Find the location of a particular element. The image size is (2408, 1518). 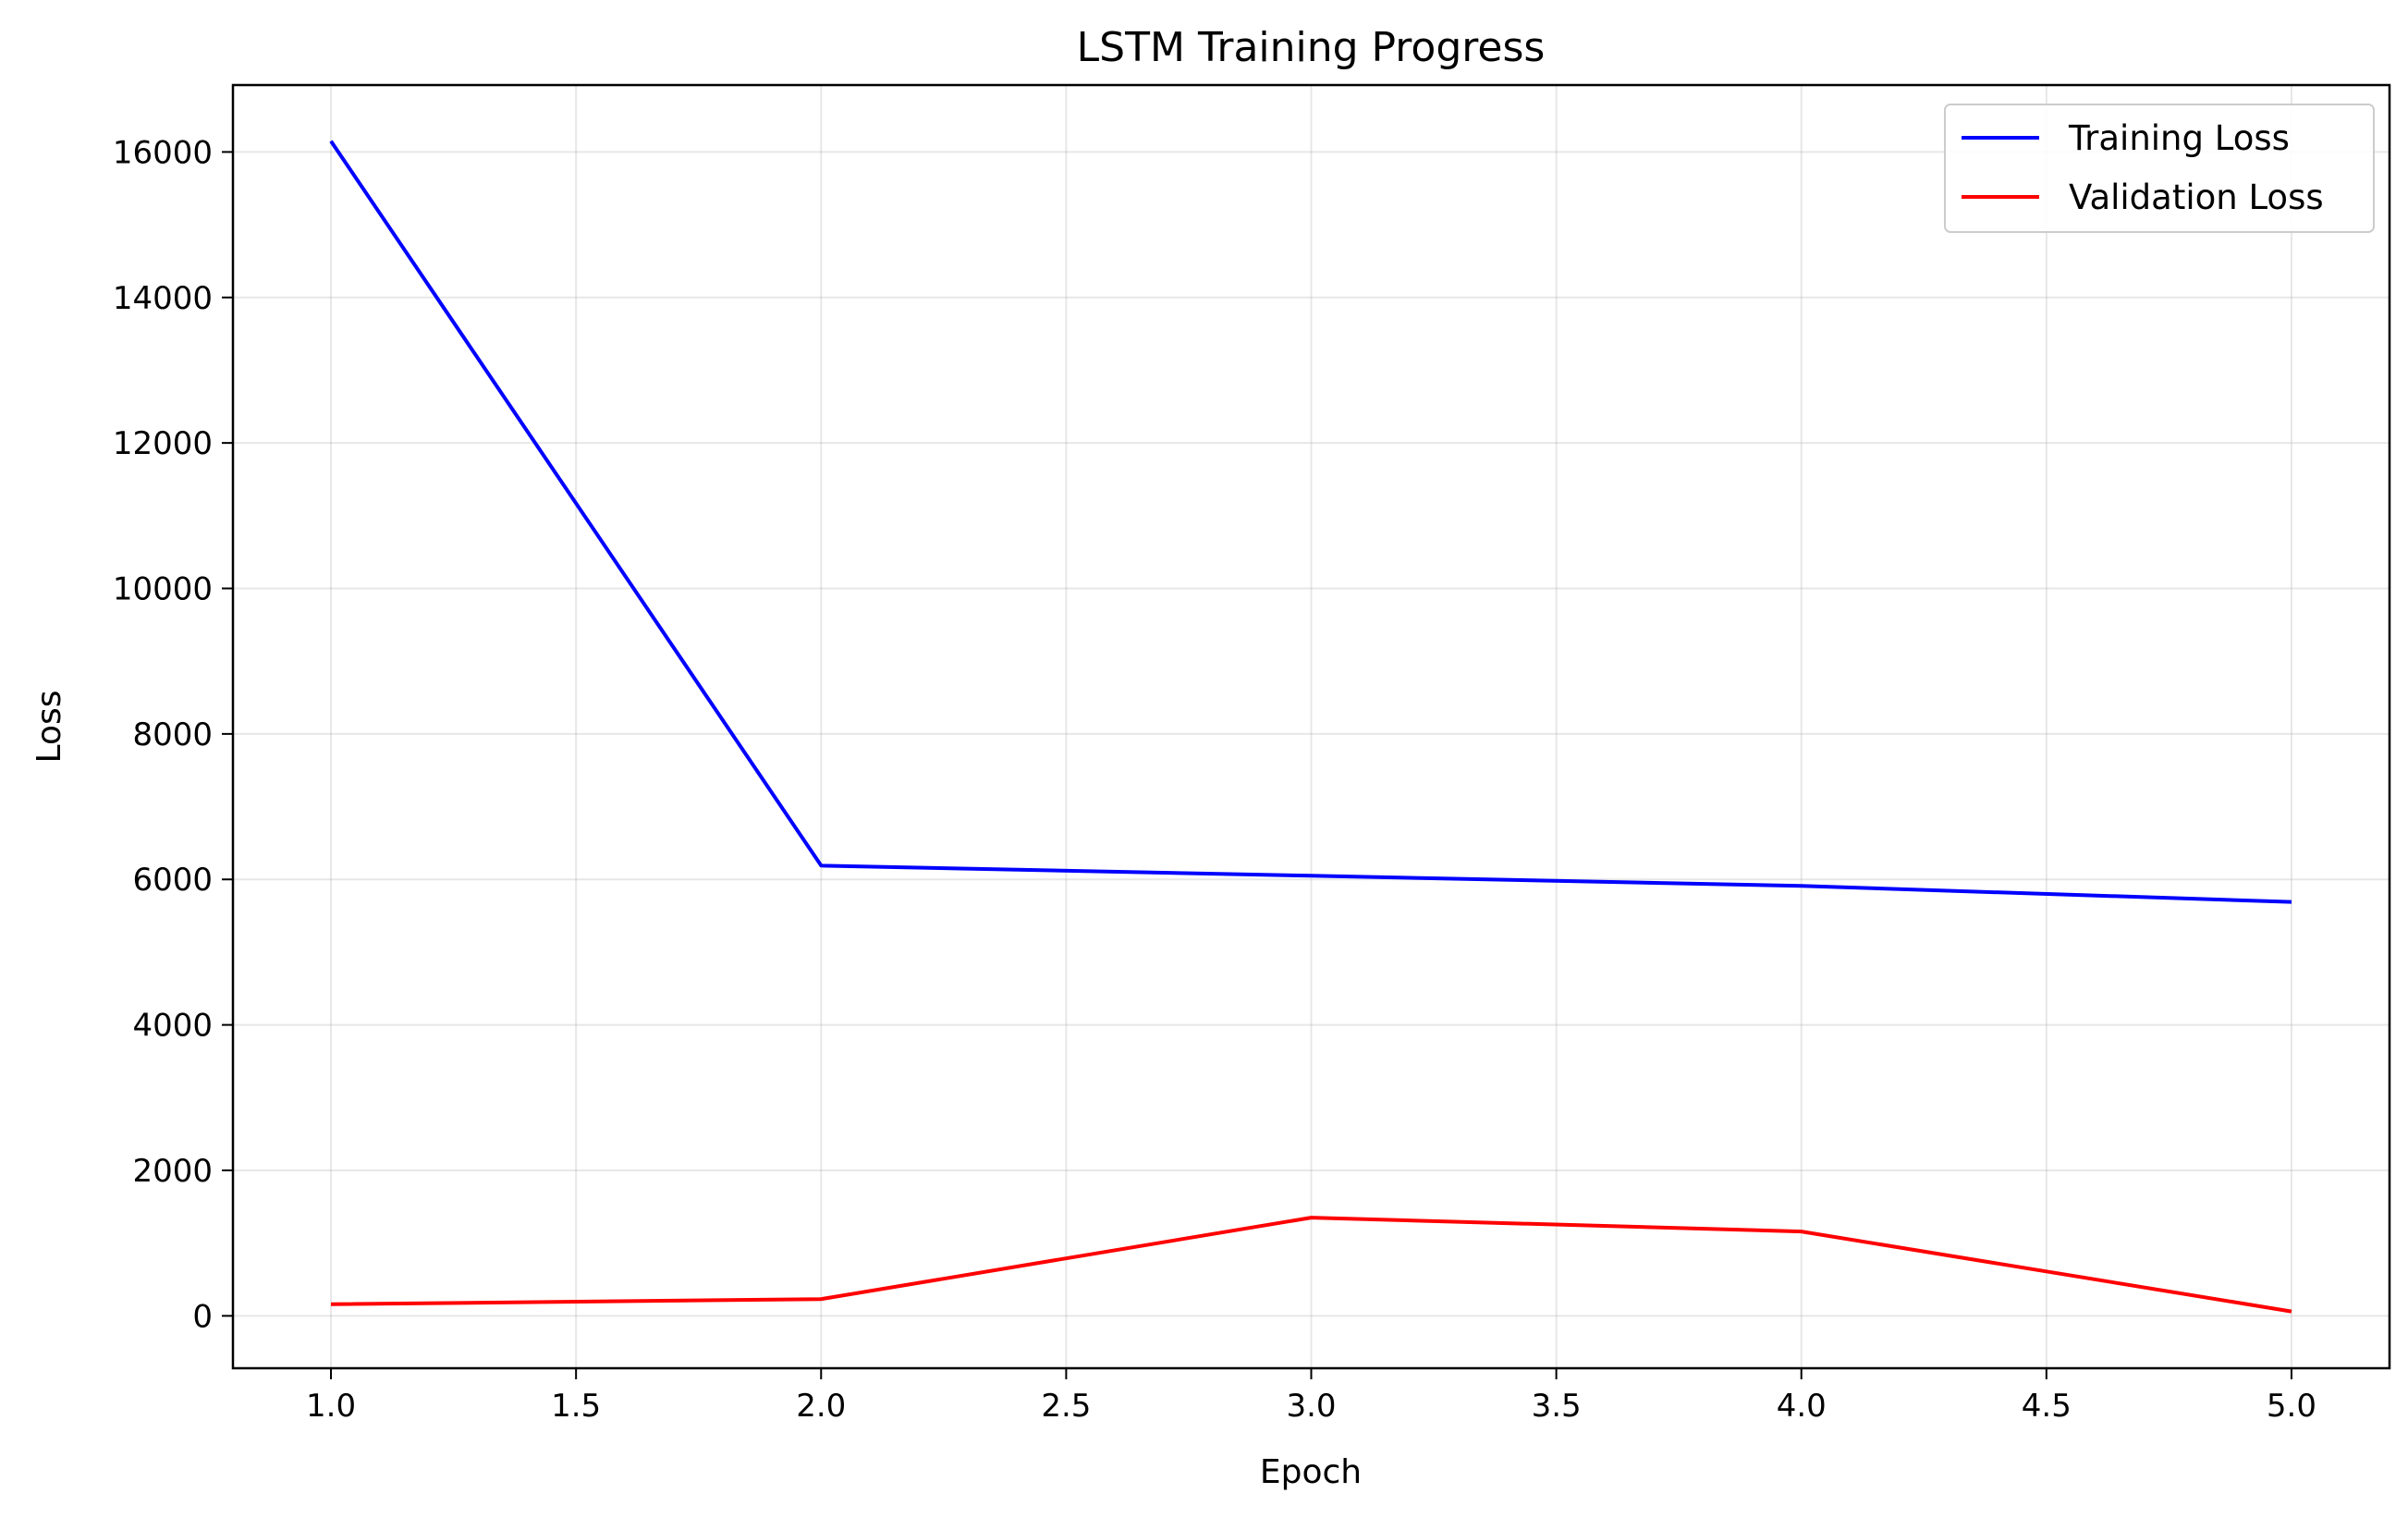

y-tick-label: 14000 is located at coordinates (163, 298).